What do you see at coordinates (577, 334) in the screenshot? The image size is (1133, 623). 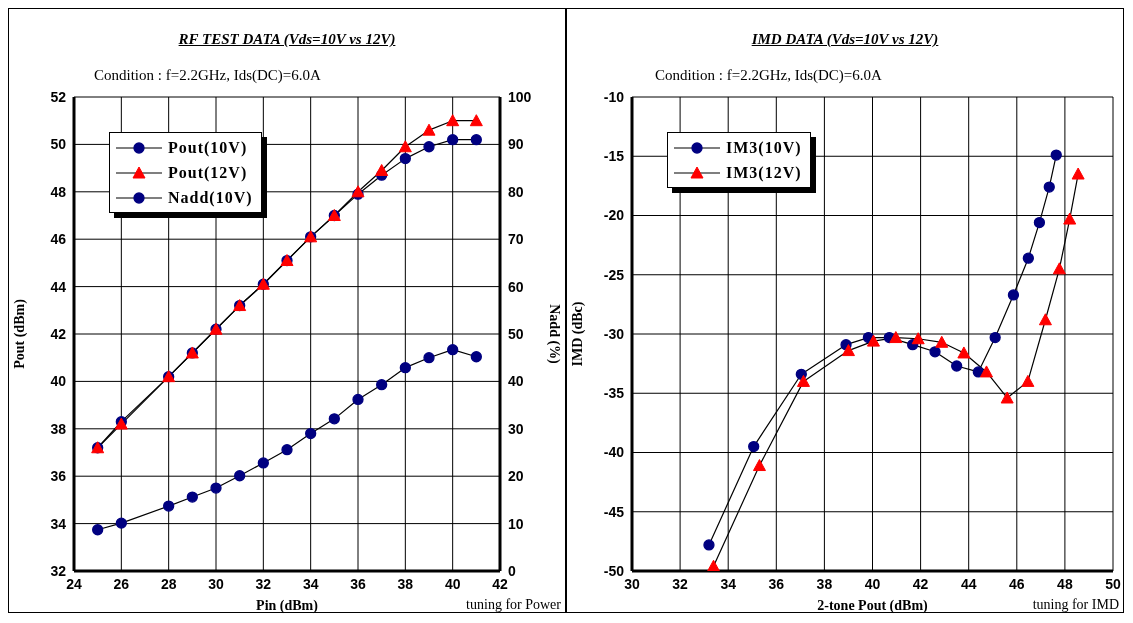 I see `y-axis-title: IMD (dBc)` at bounding box center [577, 334].